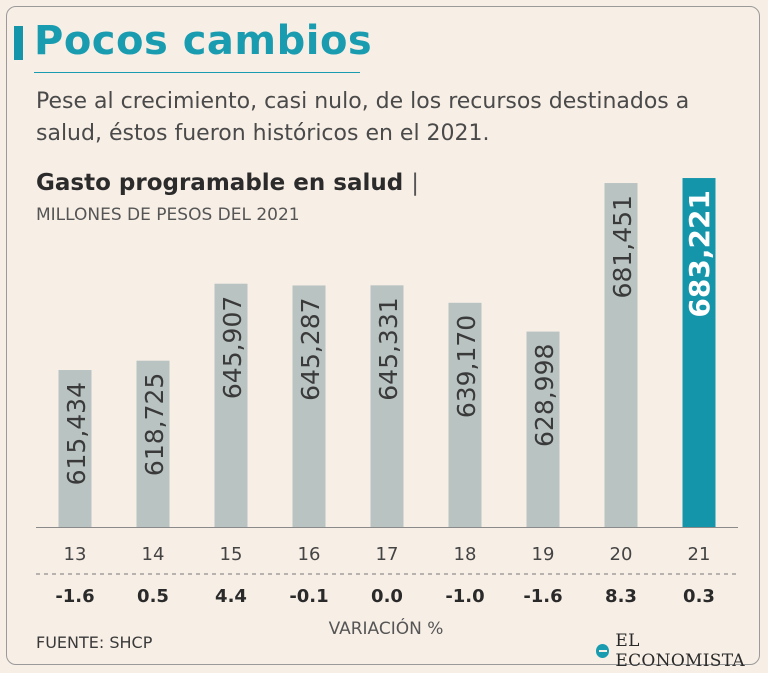 The image size is (768, 673). I want to click on source-note: FUENTE: SHCP, so click(94, 642).